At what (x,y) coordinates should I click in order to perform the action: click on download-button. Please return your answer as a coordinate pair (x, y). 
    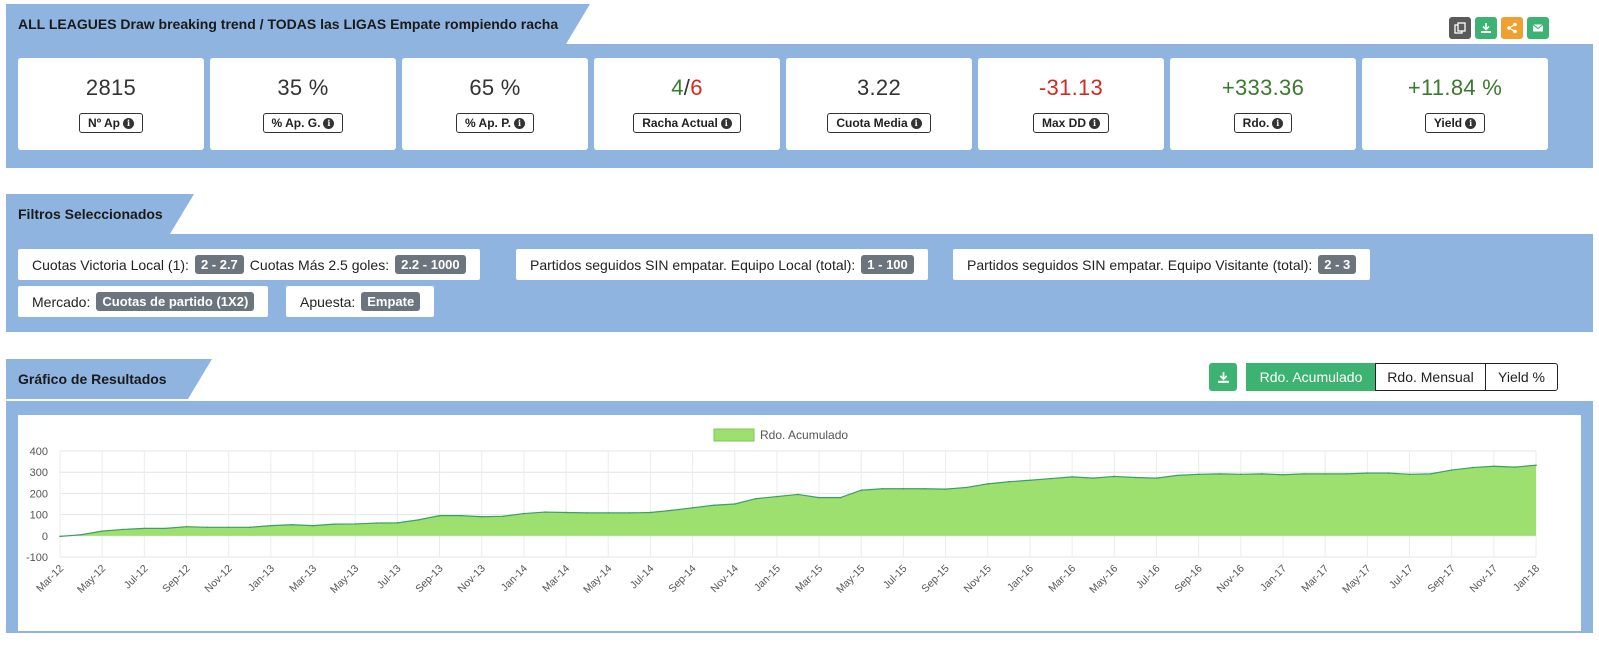
    Looking at the image, I should click on (1486, 28).